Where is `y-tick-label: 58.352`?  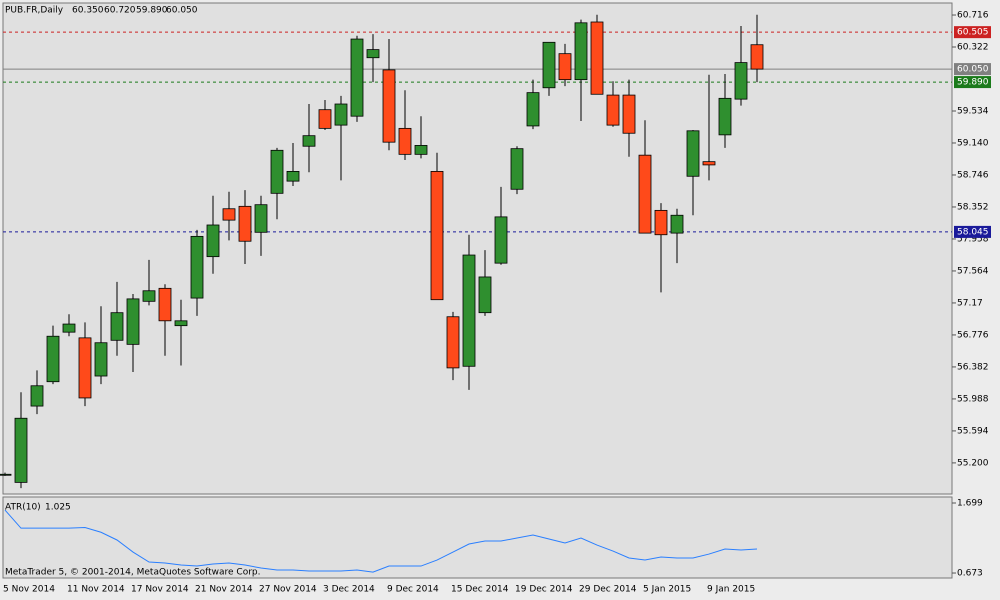 y-tick-label: 58.352 is located at coordinates (973, 207).